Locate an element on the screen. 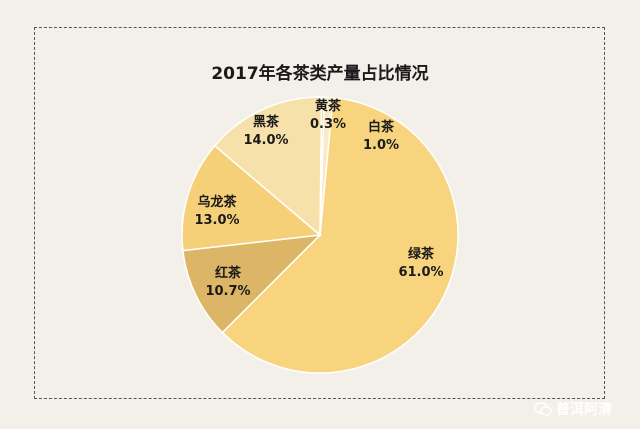 This screenshot has height=429, width=640. slice-name-label: 黄茶 is located at coordinates (328, 106).